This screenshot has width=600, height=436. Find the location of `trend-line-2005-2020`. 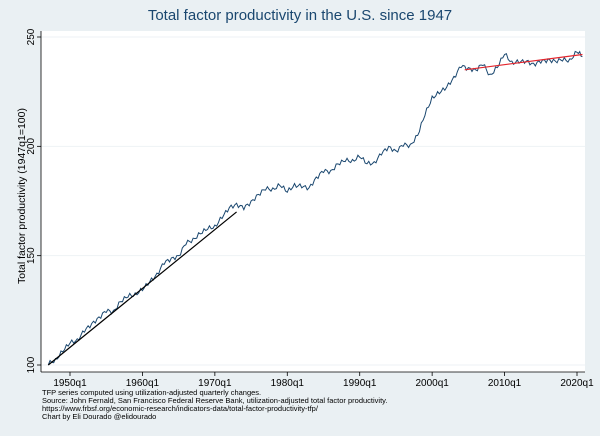

trend-line-2005-2020 is located at coordinates (523, 62).